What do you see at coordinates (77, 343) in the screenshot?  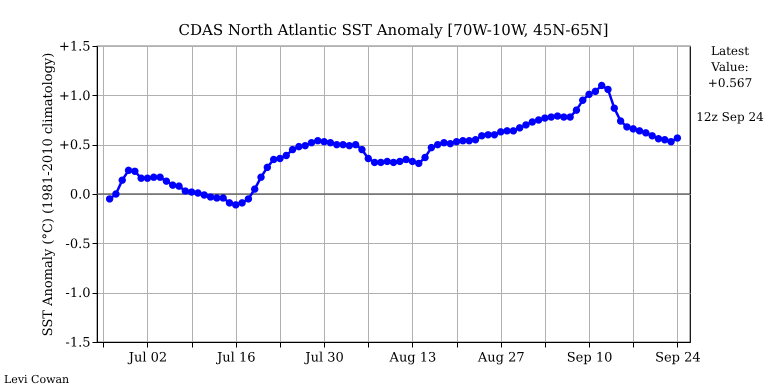 I see `y-tick-label: -1.5` at bounding box center [77, 343].